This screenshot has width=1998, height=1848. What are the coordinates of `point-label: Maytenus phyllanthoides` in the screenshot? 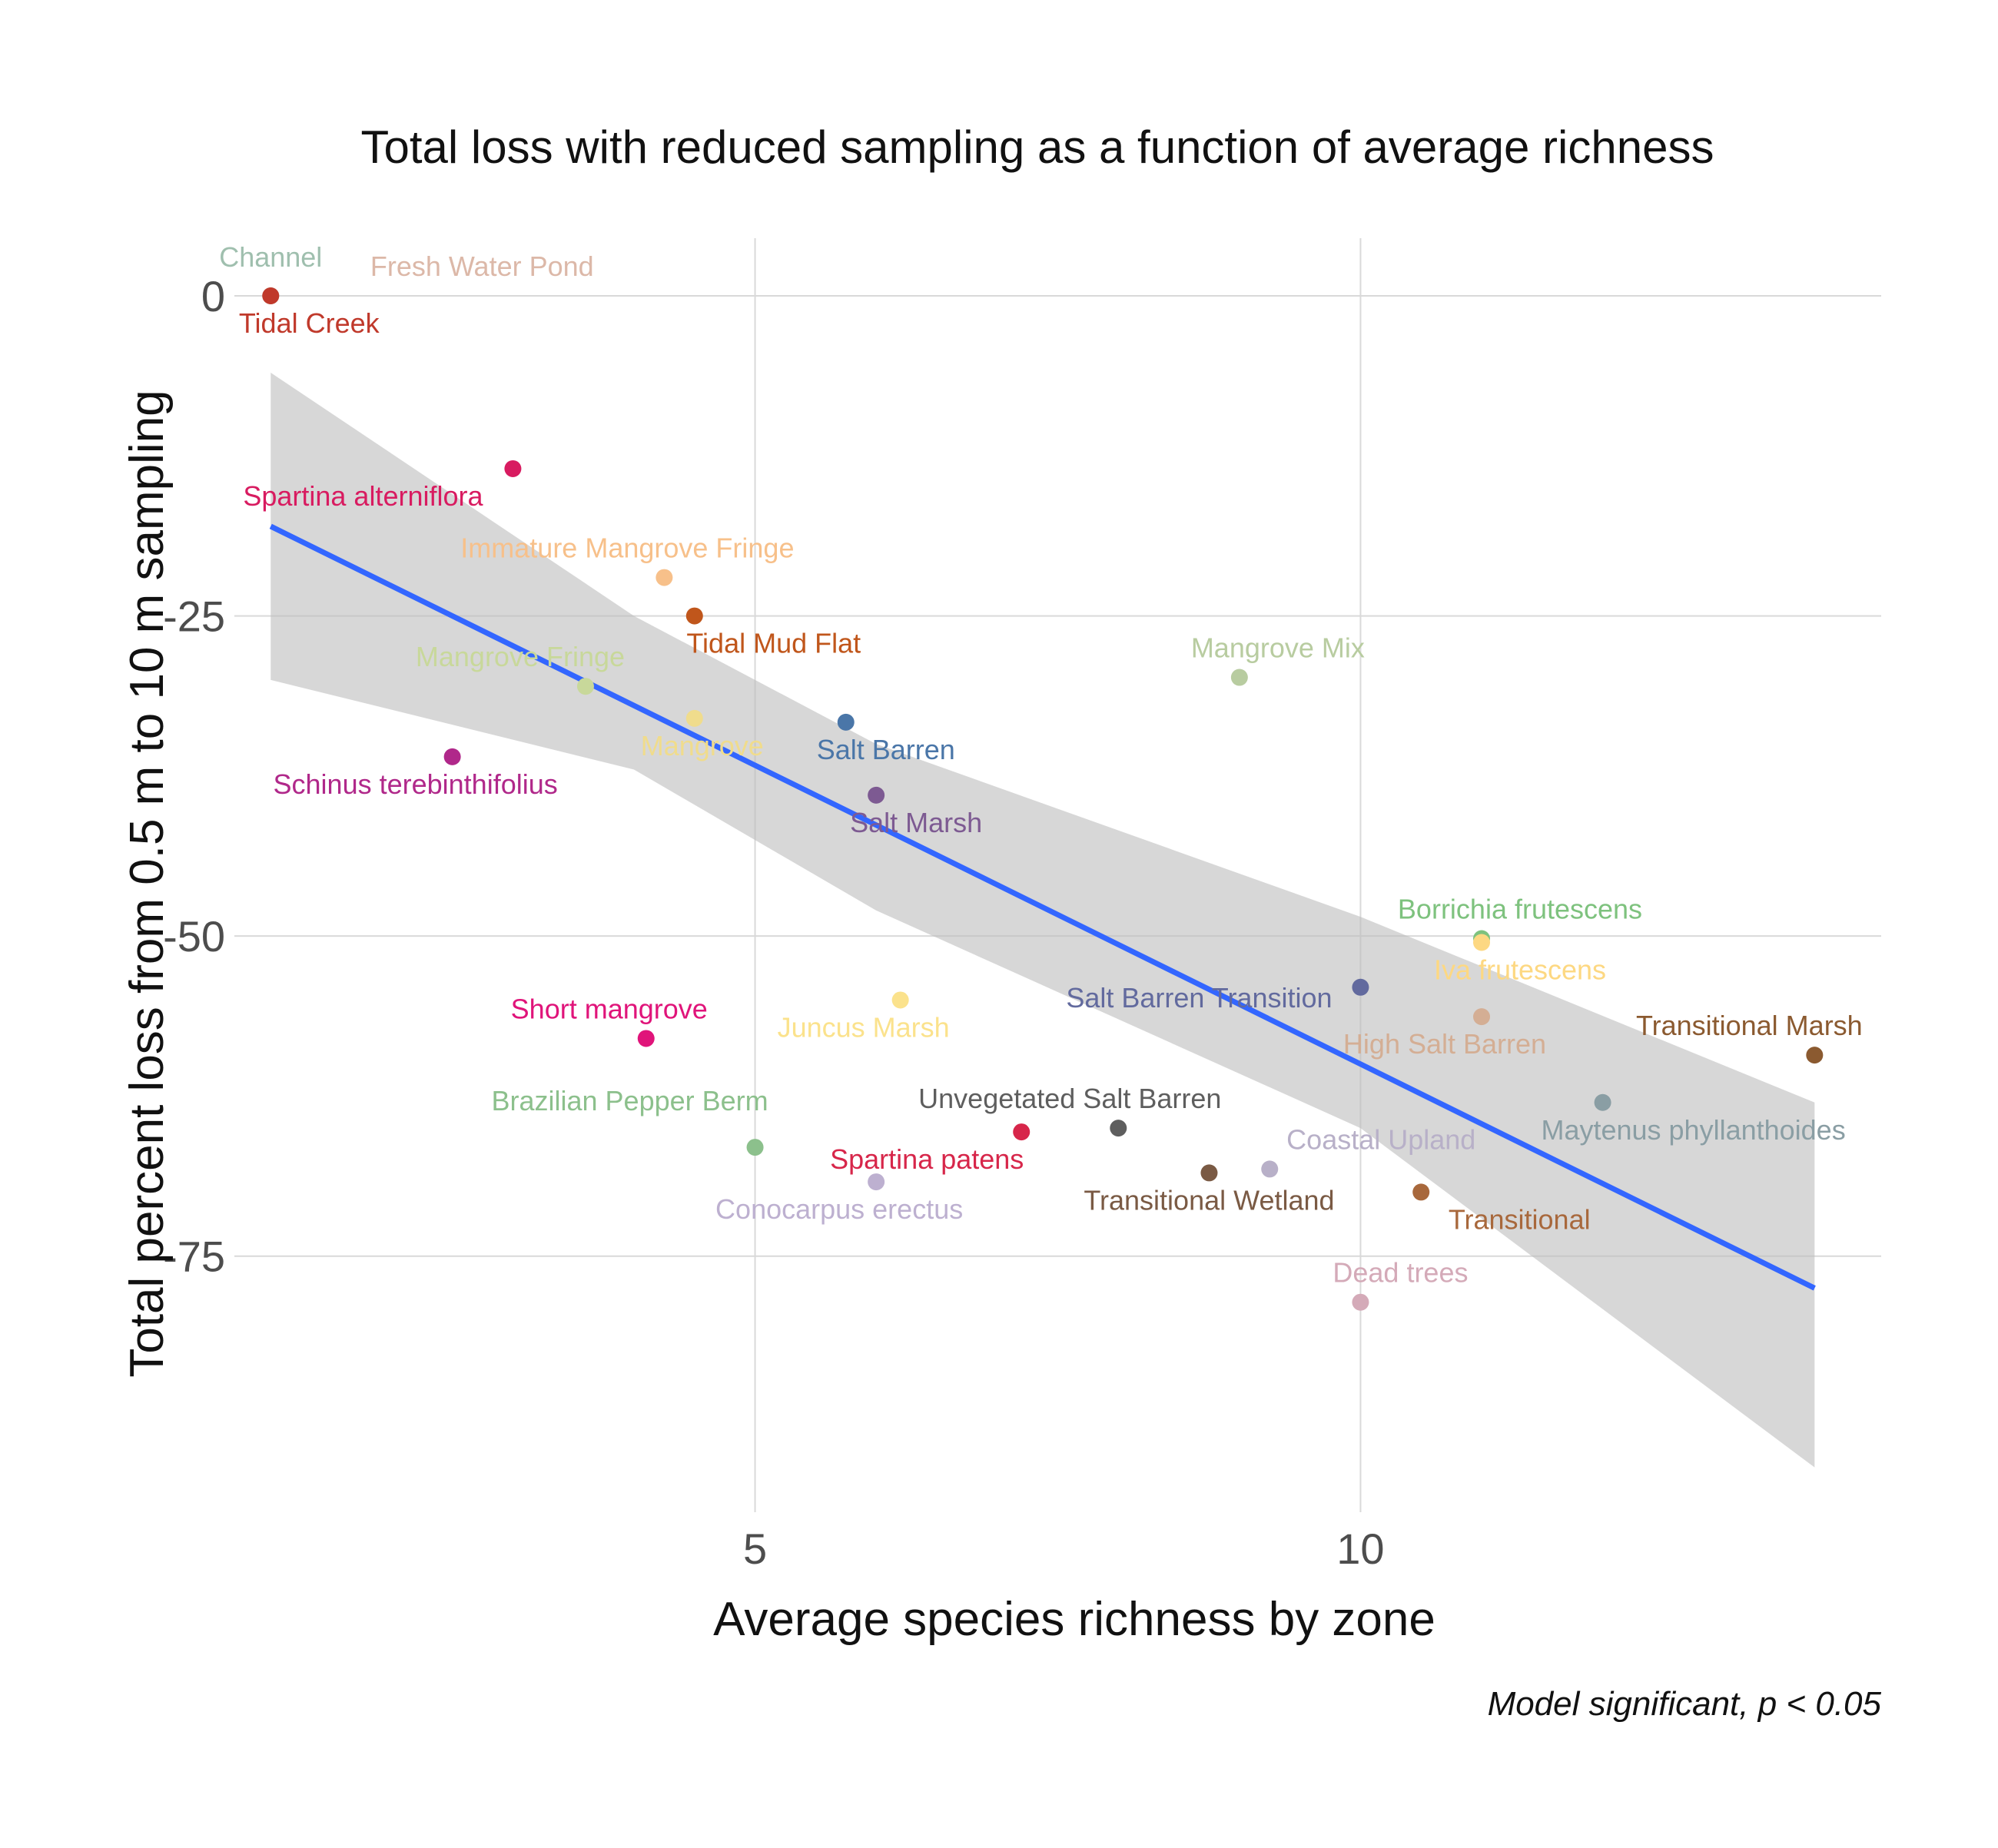 It's located at (1693, 1130).